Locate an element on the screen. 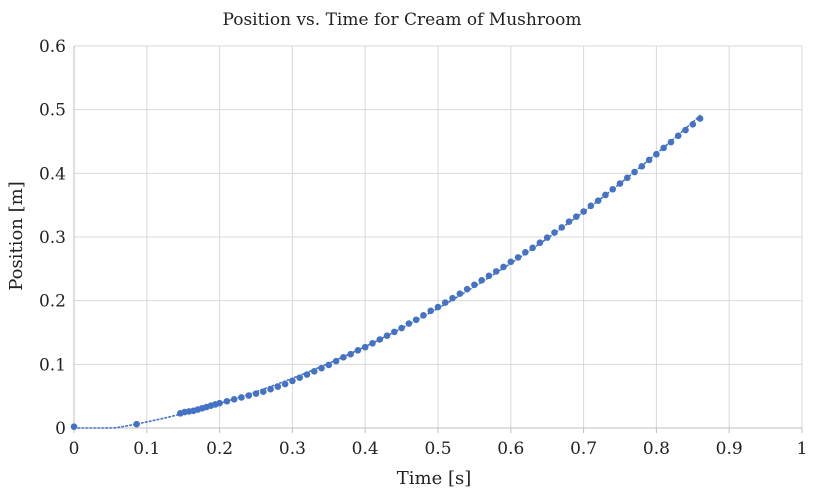 The width and height of the screenshot is (819, 492). y-tick-label: 0 is located at coordinates (60, 429).